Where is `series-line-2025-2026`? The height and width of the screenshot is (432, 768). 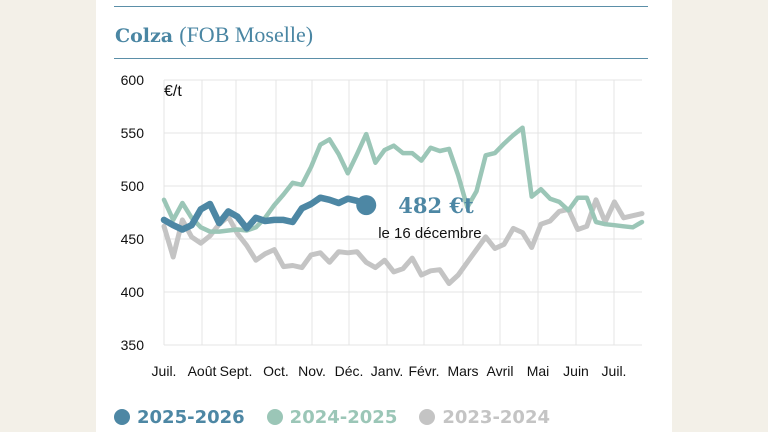 series-line-2025-2026 is located at coordinates (265, 213).